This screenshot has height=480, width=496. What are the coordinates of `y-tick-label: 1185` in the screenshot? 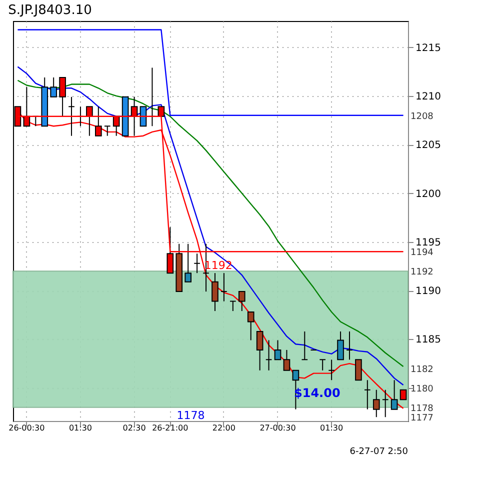 It's located at (428, 340).